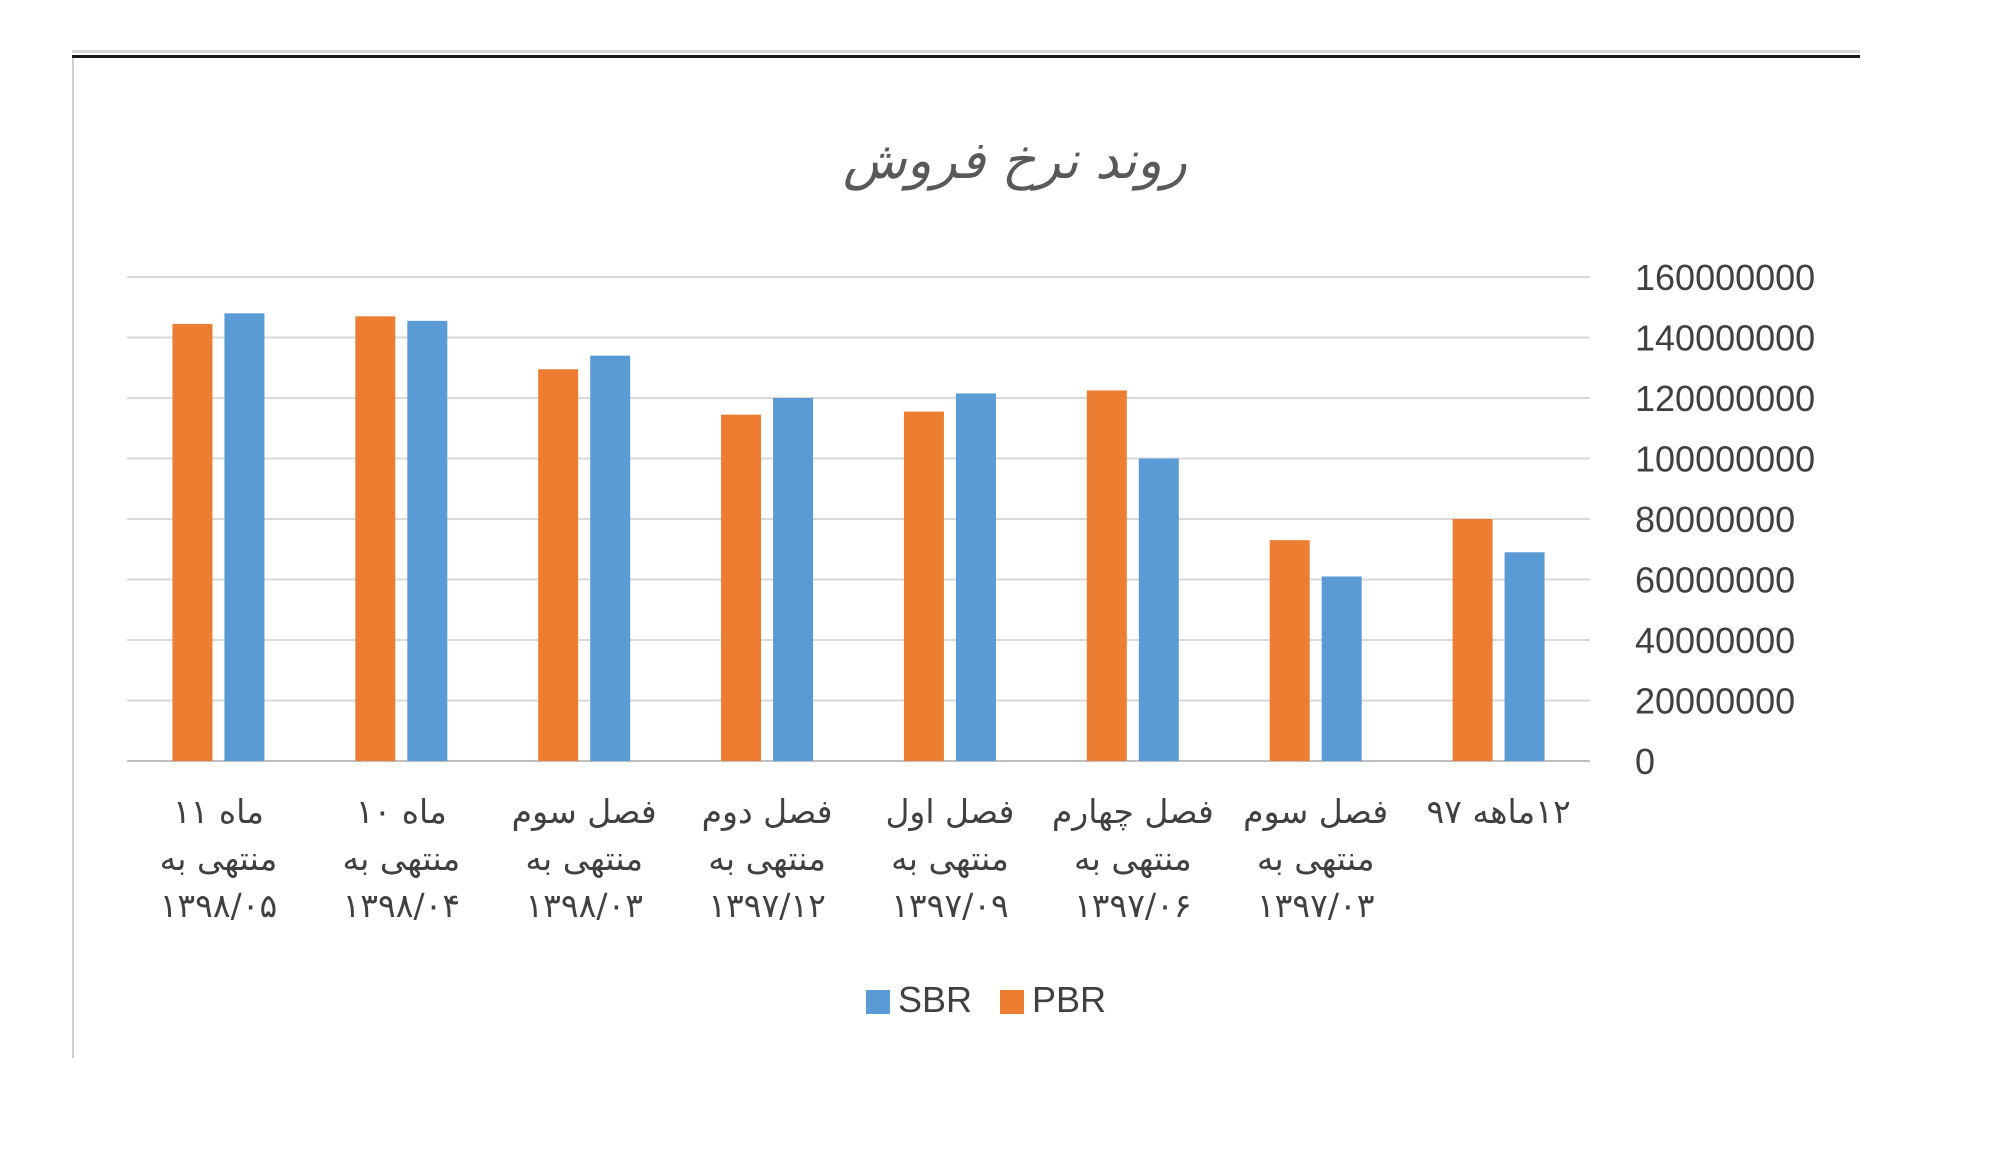 Image resolution: width=2000 pixels, height=1157 pixels. Describe the element at coordinates (1725, 338) in the screenshot. I see `y-tick-label: 140000000` at that location.